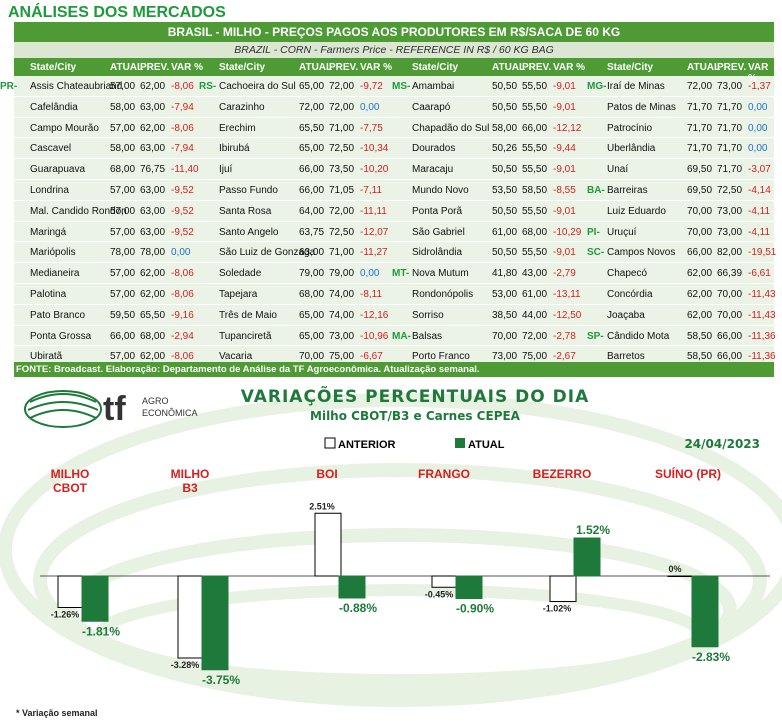 Image resolution: width=782 pixels, height=727 pixels. What do you see at coordinates (505, 315) in the screenshot?
I see `cell-atual: 38,50` at bounding box center [505, 315].